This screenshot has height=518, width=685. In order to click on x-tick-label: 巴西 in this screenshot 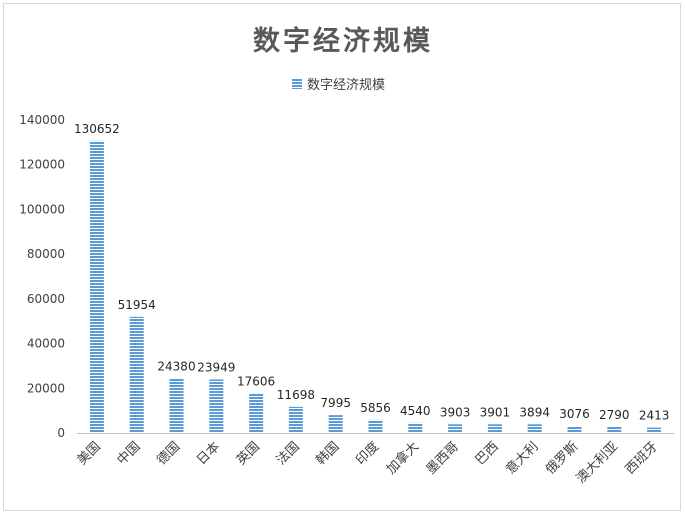, I will do `click(487, 453)`.